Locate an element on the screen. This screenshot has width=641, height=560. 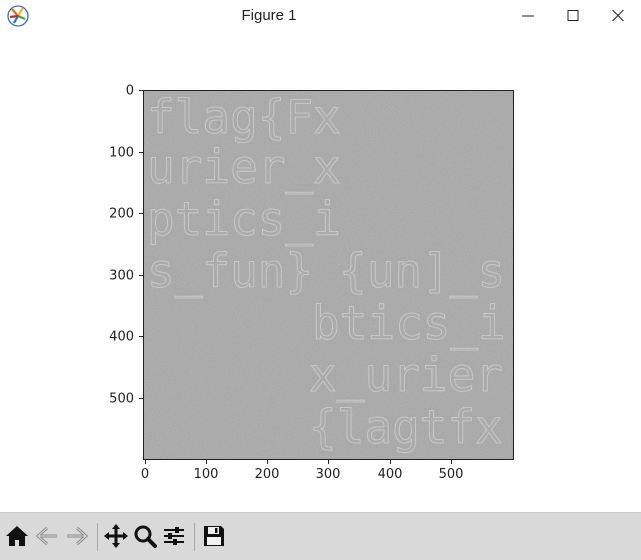
magnifier-icon is located at coordinates (145, 536).